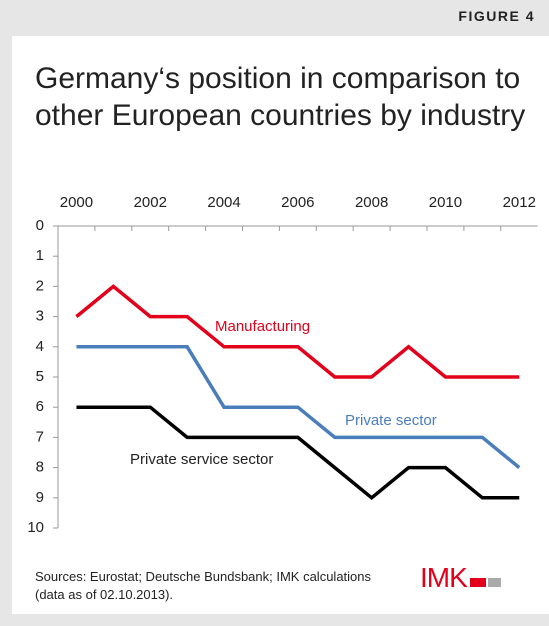 This screenshot has height=626, width=549. I want to click on y-tick-label: 10, so click(35, 527).